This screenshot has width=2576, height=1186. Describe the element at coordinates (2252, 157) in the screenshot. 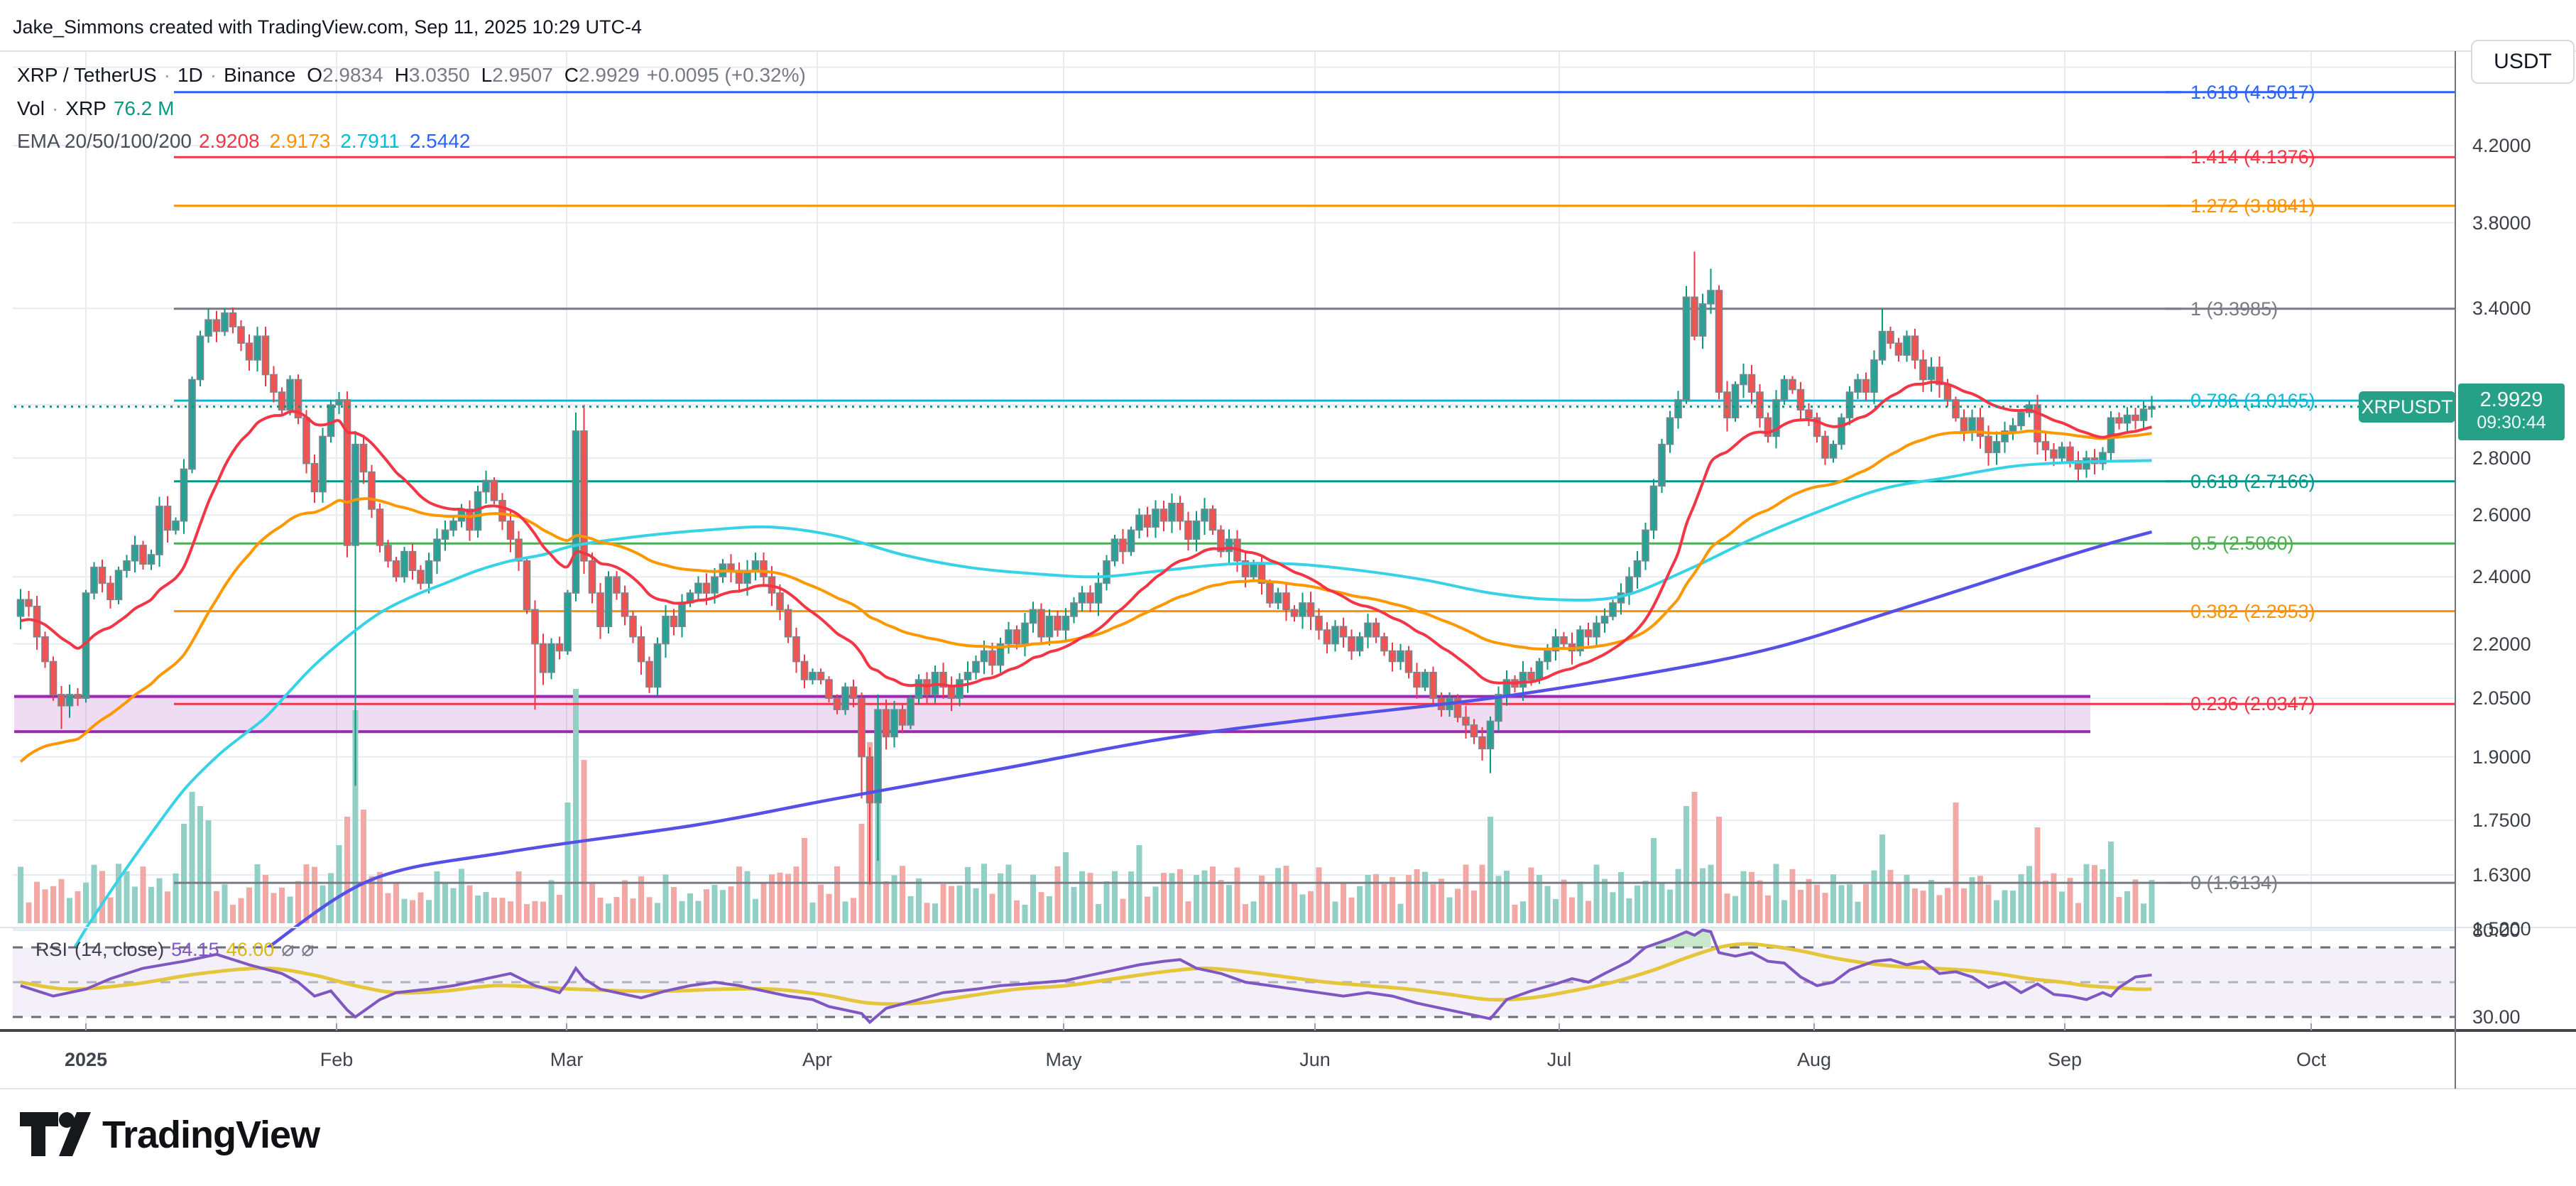

I see `fib-level-label: 1.414 (4.1376)` at that location.